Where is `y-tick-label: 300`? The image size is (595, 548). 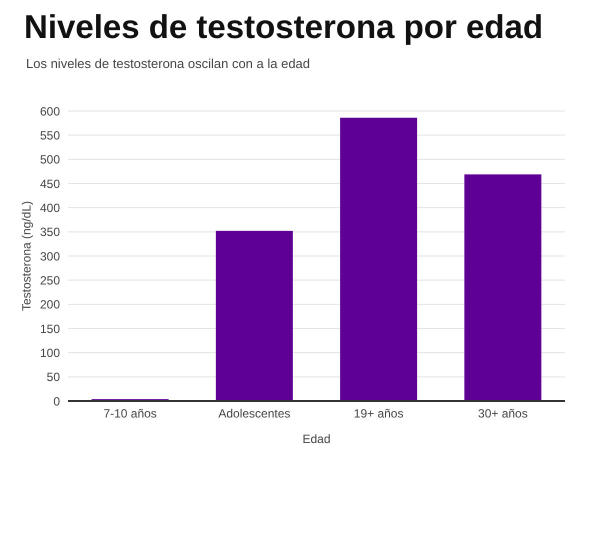 y-tick-label: 300 is located at coordinates (50, 256).